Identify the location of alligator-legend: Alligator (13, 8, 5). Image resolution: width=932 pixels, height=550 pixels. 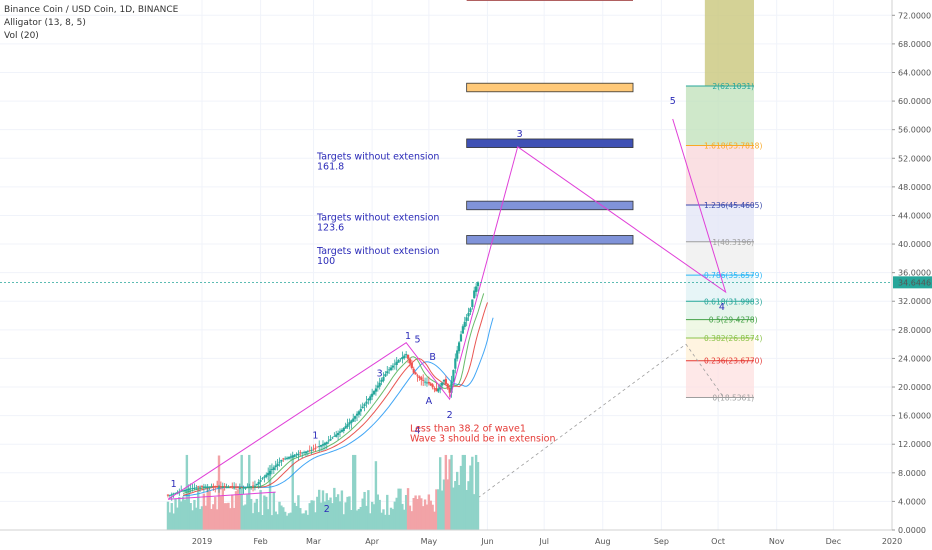
(45, 23).